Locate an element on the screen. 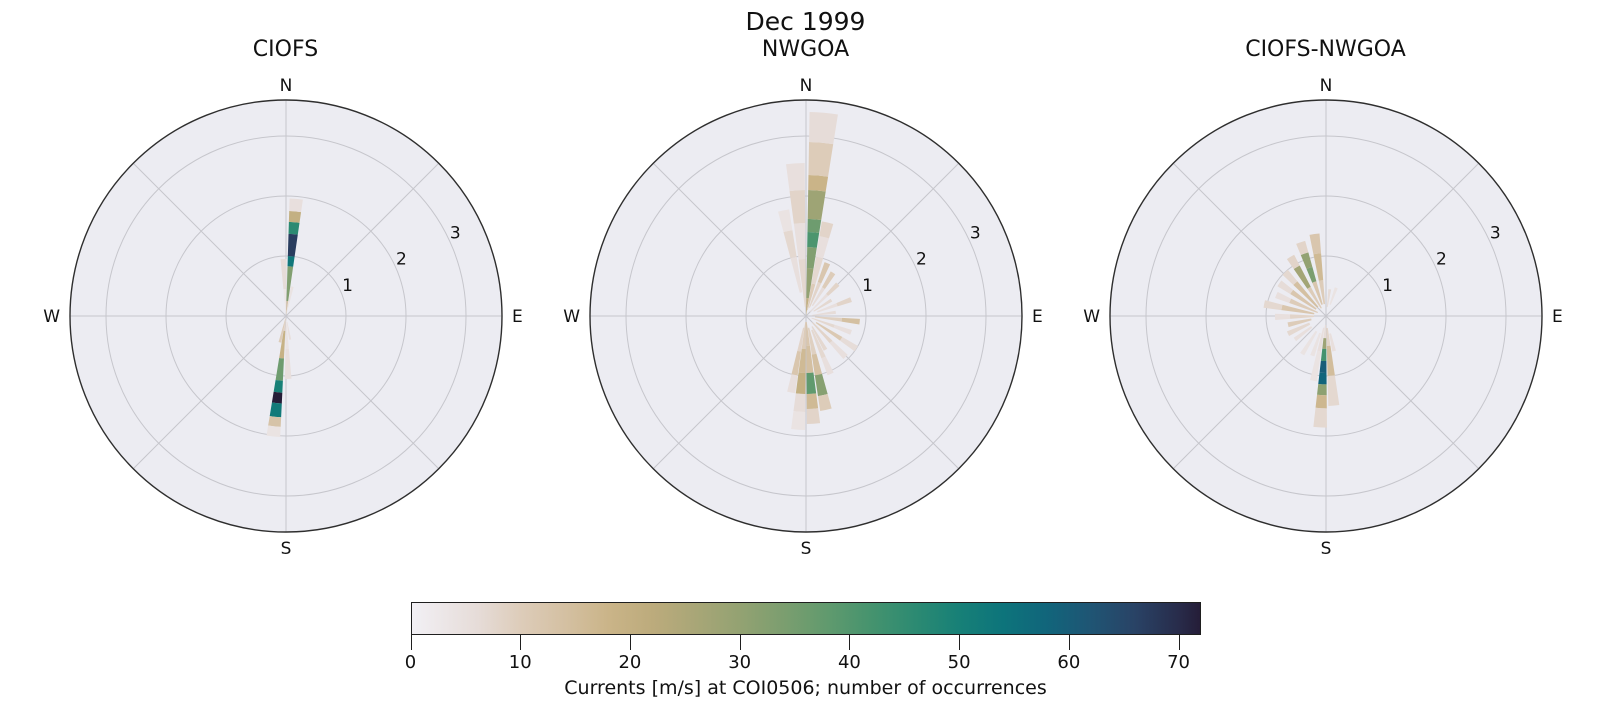 This screenshot has width=1611, height=724. subplot-title-nwgoa: NWGOA is located at coordinates (805, 49).